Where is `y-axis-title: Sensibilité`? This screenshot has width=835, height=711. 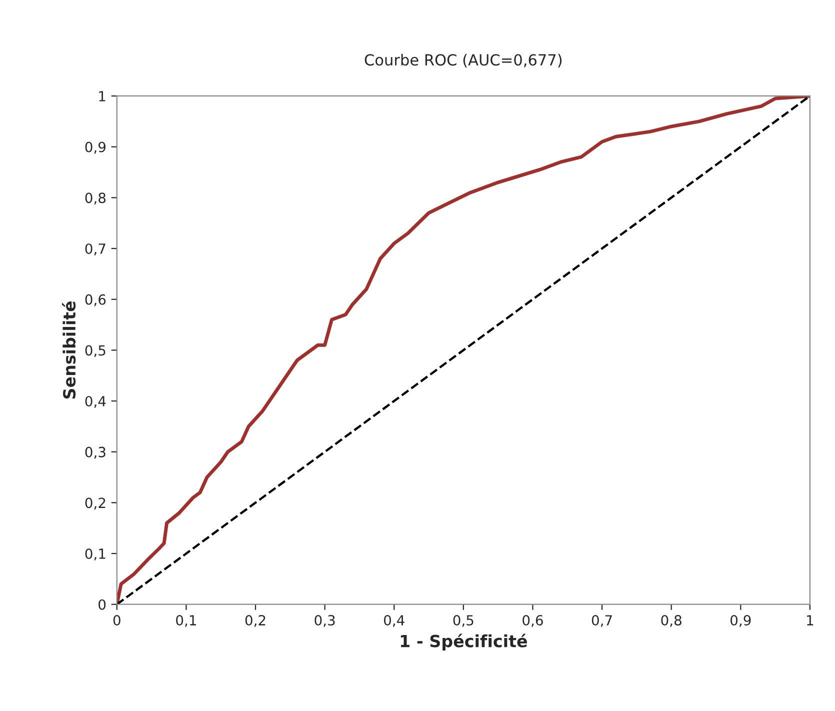
y-axis-title: Sensibilité is located at coordinates (69, 350).